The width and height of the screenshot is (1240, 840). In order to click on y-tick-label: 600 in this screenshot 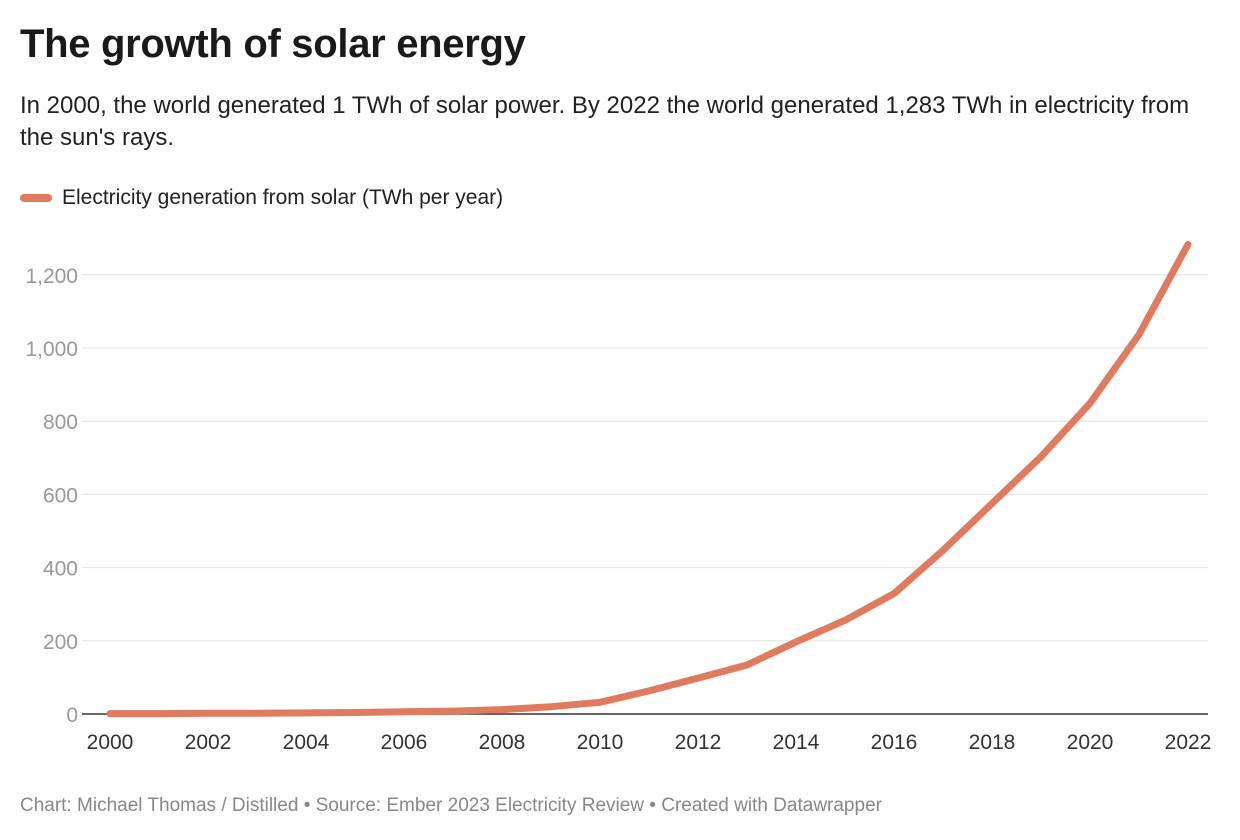, I will do `click(60, 495)`.